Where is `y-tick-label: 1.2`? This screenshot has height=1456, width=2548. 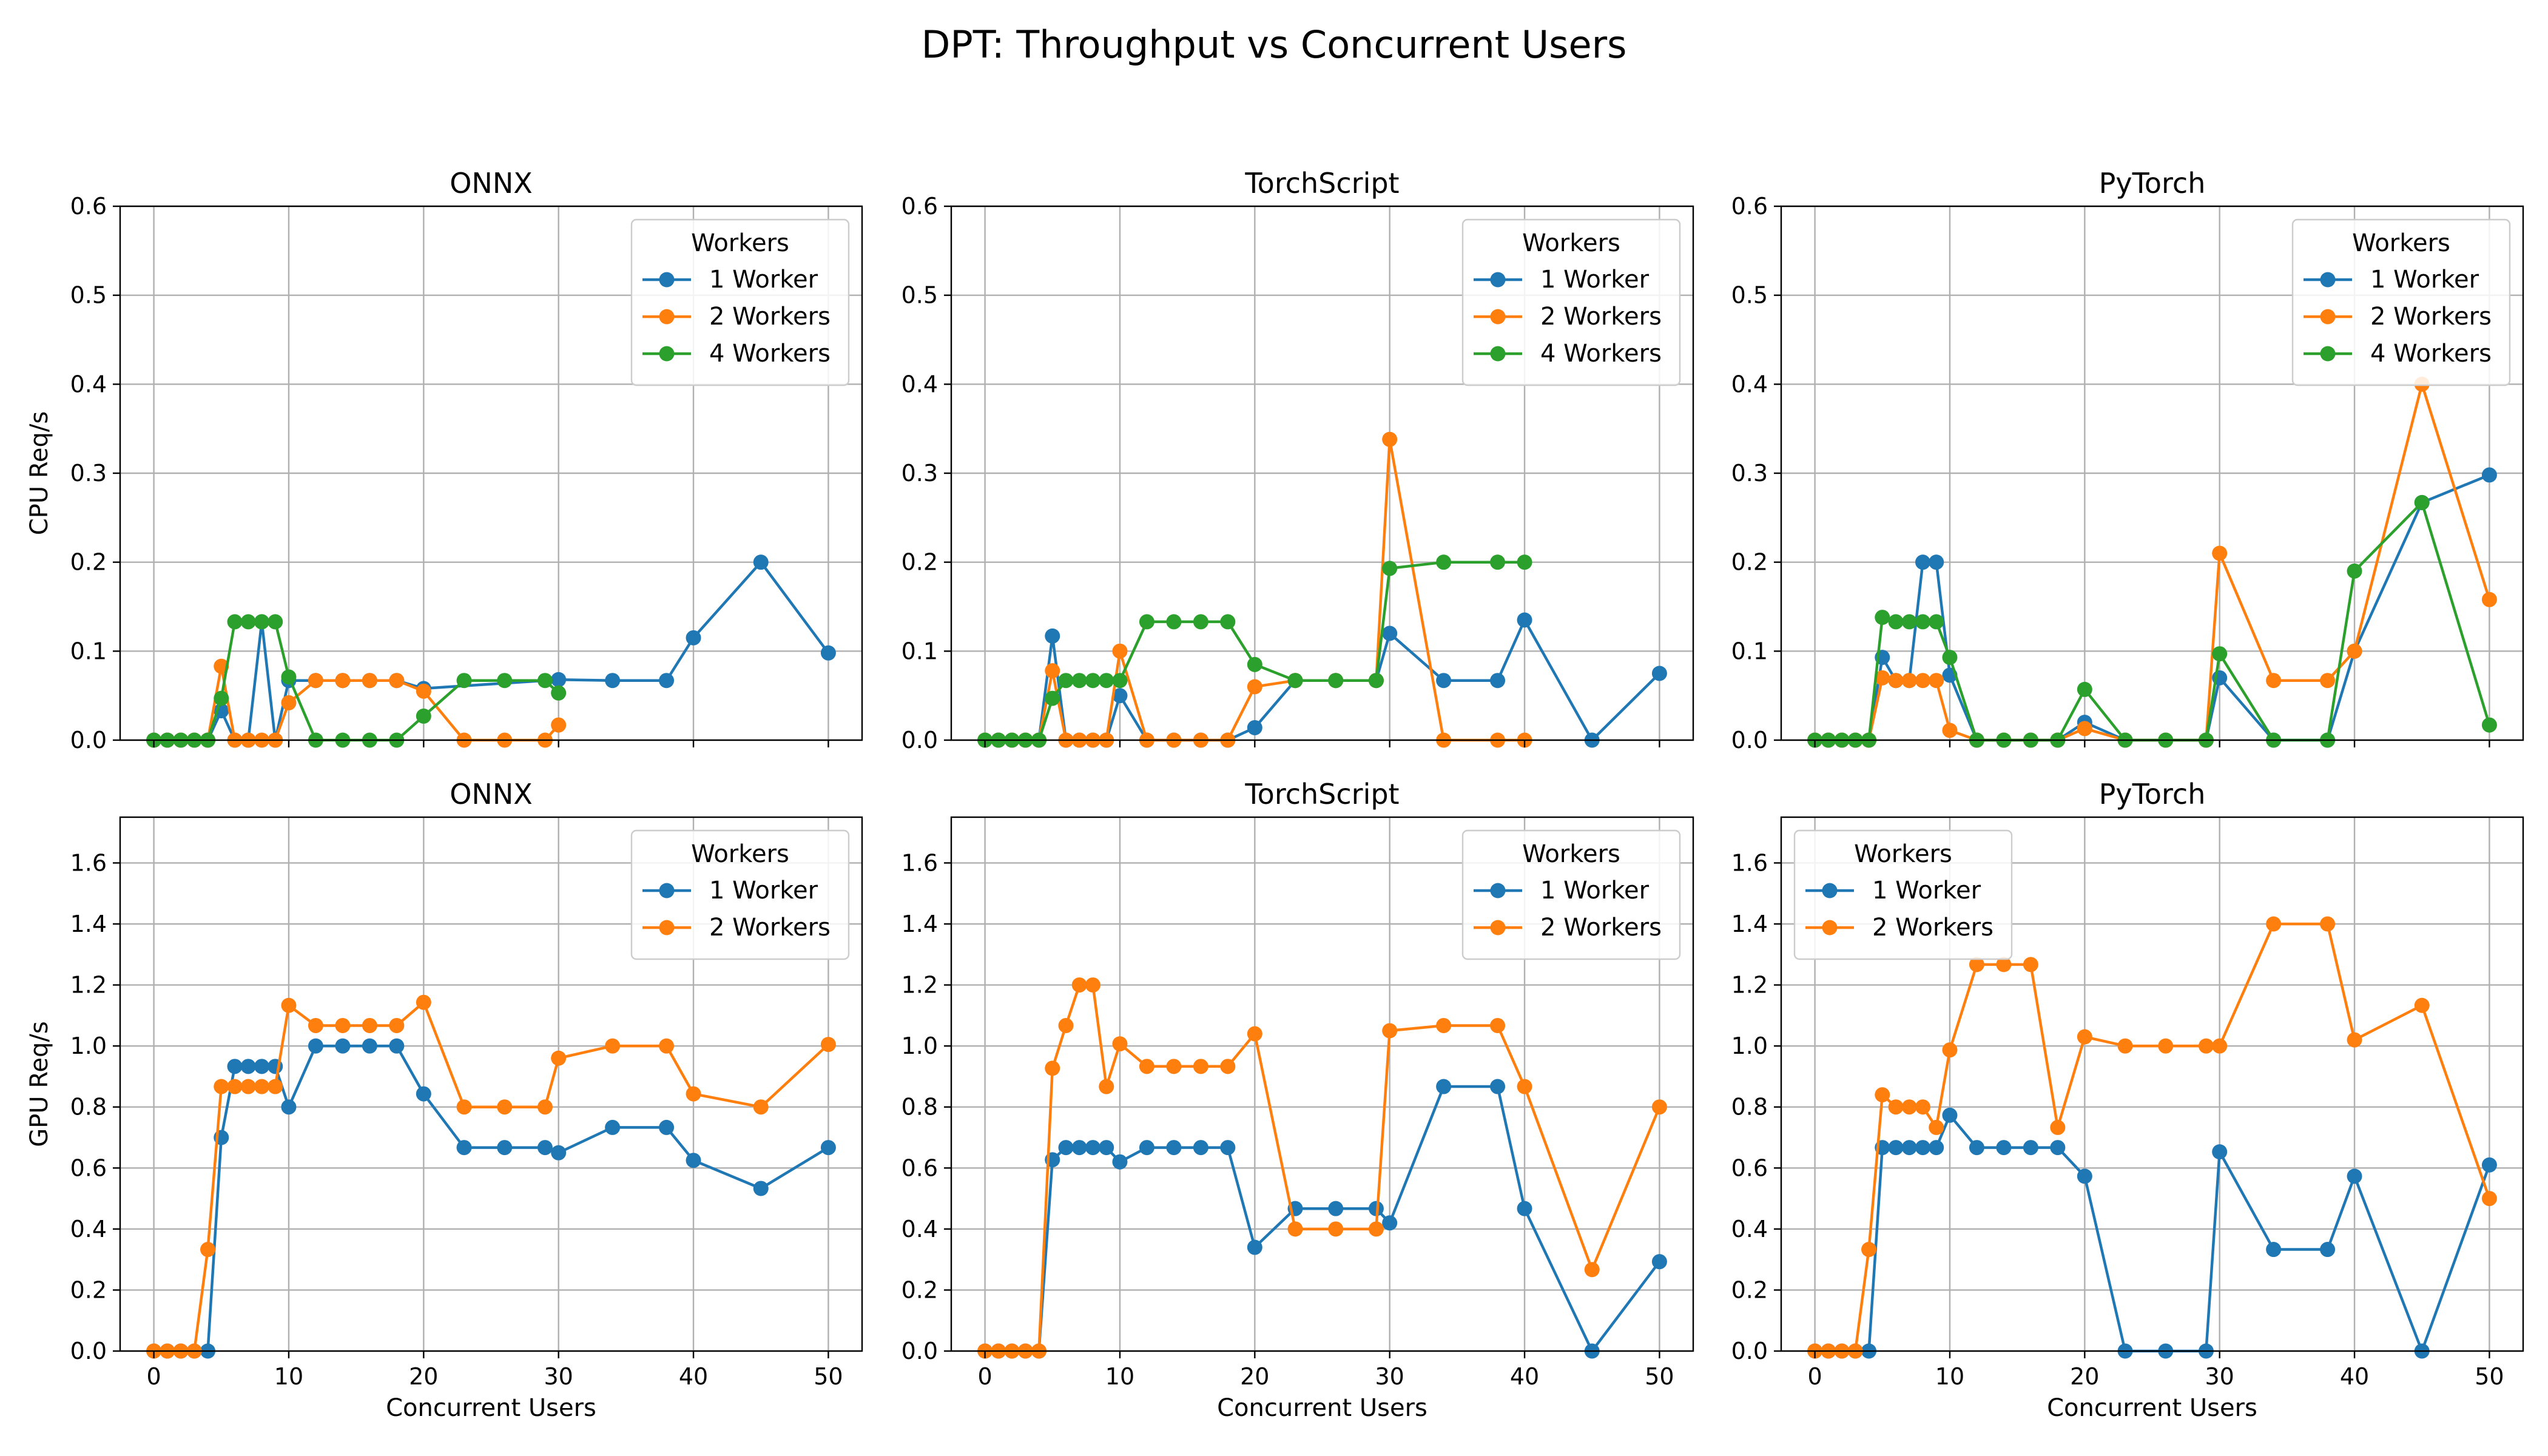 y-tick-label: 1.2 is located at coordinates (920, 985).